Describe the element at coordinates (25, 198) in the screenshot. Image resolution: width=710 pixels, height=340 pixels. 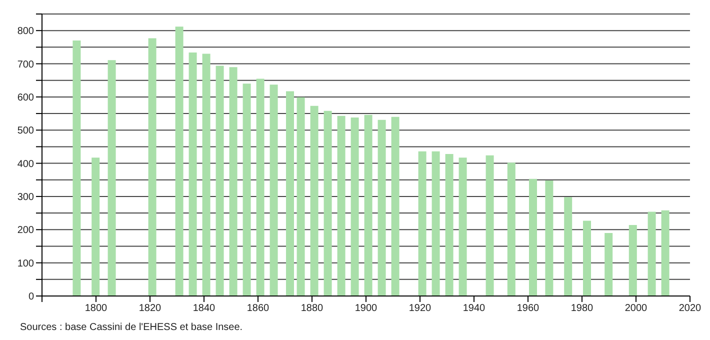
I see `y-tick-label: 300` at that location.